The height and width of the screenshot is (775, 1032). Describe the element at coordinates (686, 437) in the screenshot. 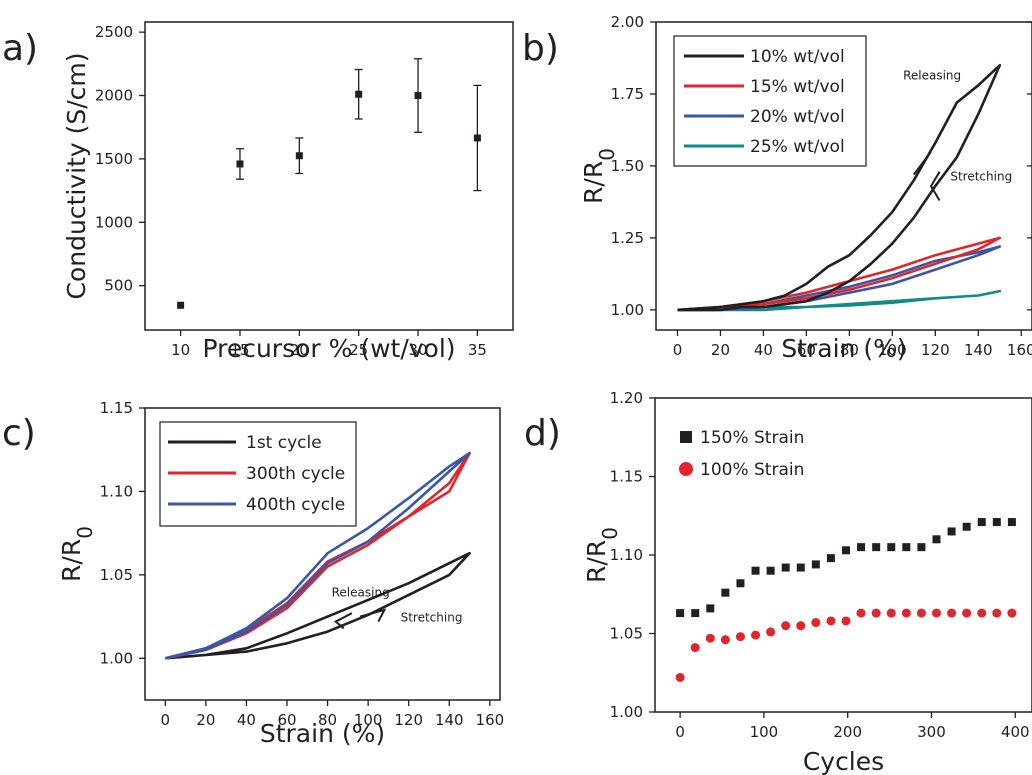

I see `legend-swatch` at that location.